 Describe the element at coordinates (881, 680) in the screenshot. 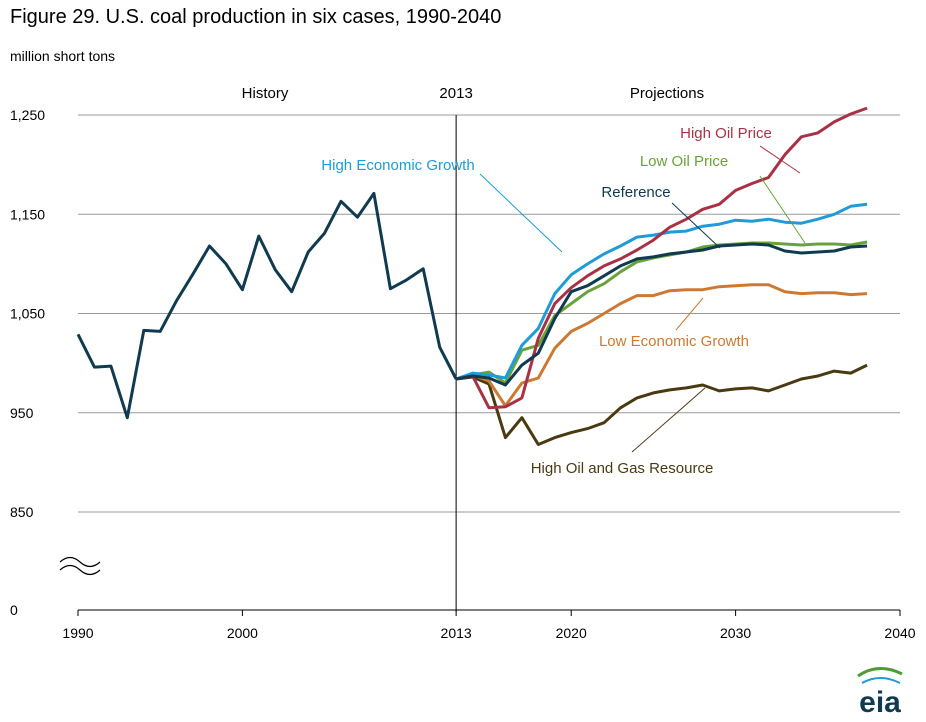

I see `logo-arc-blue` at that location.